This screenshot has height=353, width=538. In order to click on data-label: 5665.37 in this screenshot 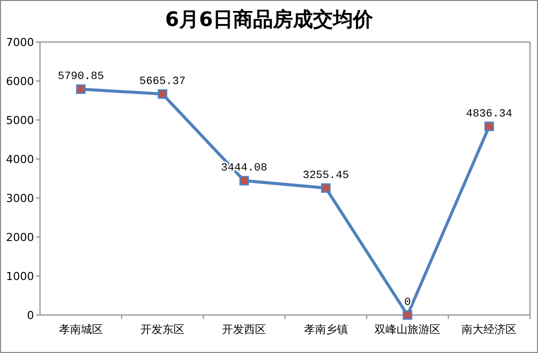, I will do `click(162, 82)`.